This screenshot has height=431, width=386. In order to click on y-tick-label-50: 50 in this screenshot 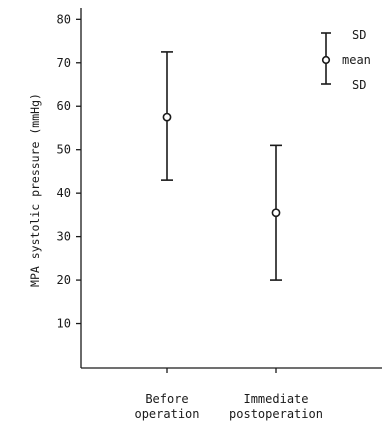, I will do `click(64, 150)`.